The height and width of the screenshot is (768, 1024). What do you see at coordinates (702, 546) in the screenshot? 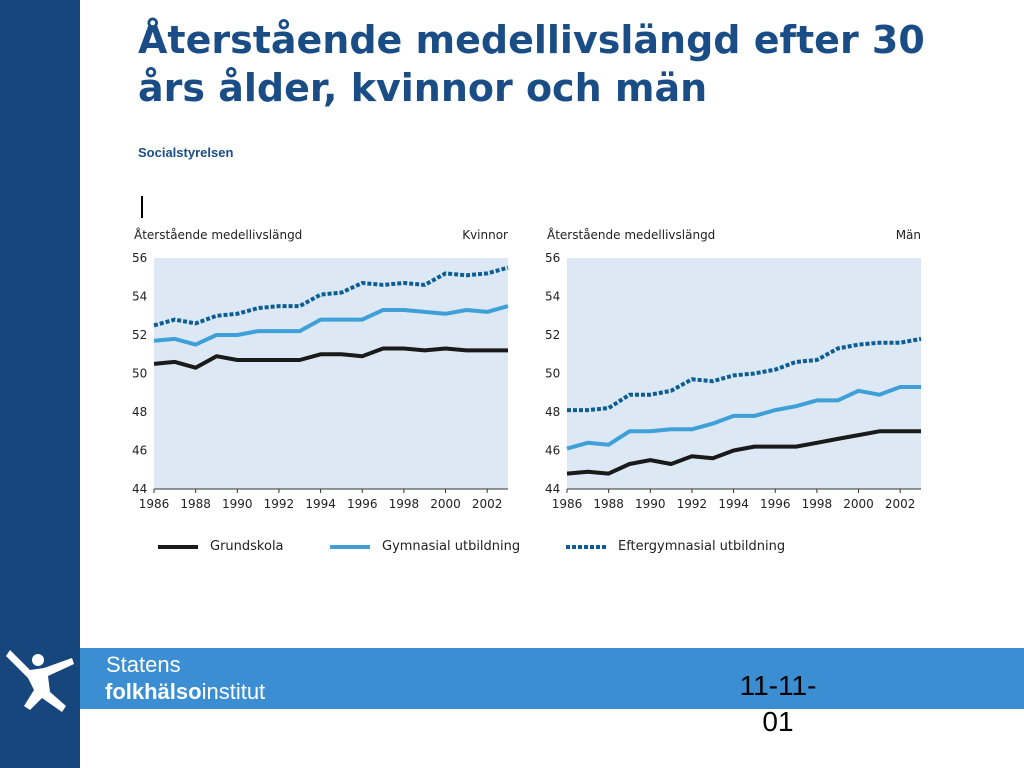
I see `legend-label-eftergymnasial: Eftergymnasial utbildning` at bounding box center [702, 546].